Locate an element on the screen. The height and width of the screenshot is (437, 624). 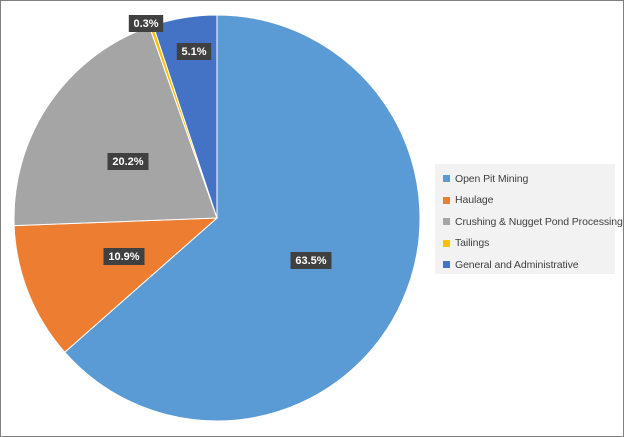
data-label-open-pit-mining: 63.5% is located at coordinates (311, 260).